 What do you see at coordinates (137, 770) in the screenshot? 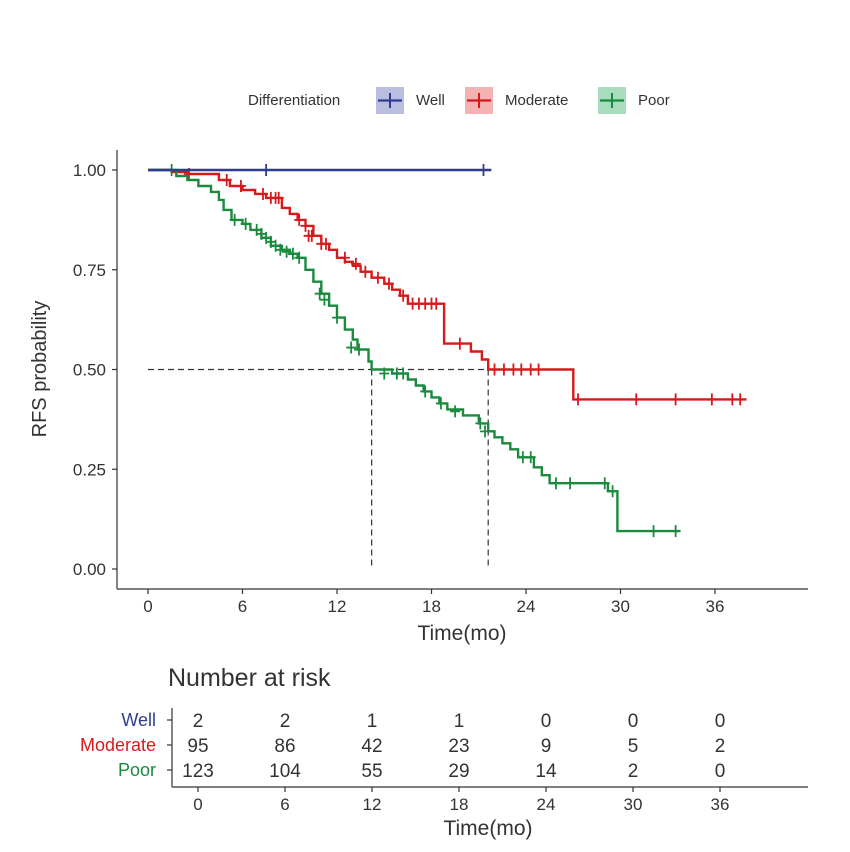
I see `risk-row-label: Poor` at bounding box center [137, 770].